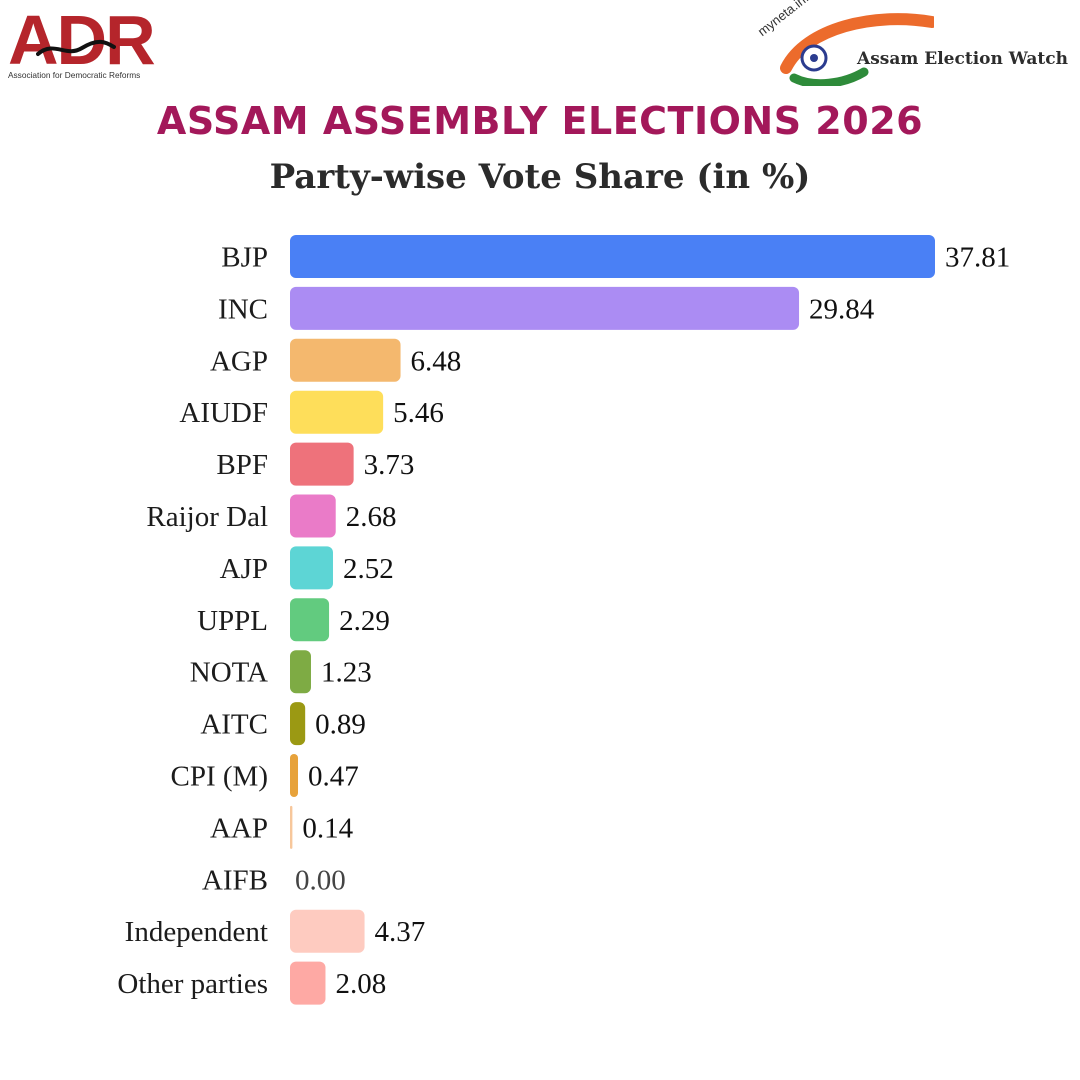 The width and height of the screenshot is (1080, 1080). What do you see at coordinates (243, 309) in the screenshot?
I see `category-label-inc: INC` at bounding box center [243, 309].